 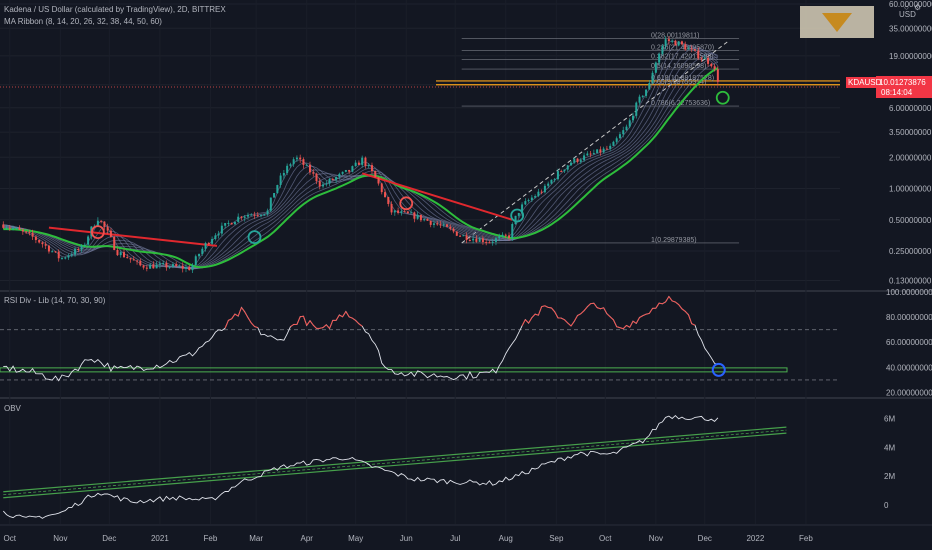 I want to click on logo-triangle-icon, so click(x=837, y=22).